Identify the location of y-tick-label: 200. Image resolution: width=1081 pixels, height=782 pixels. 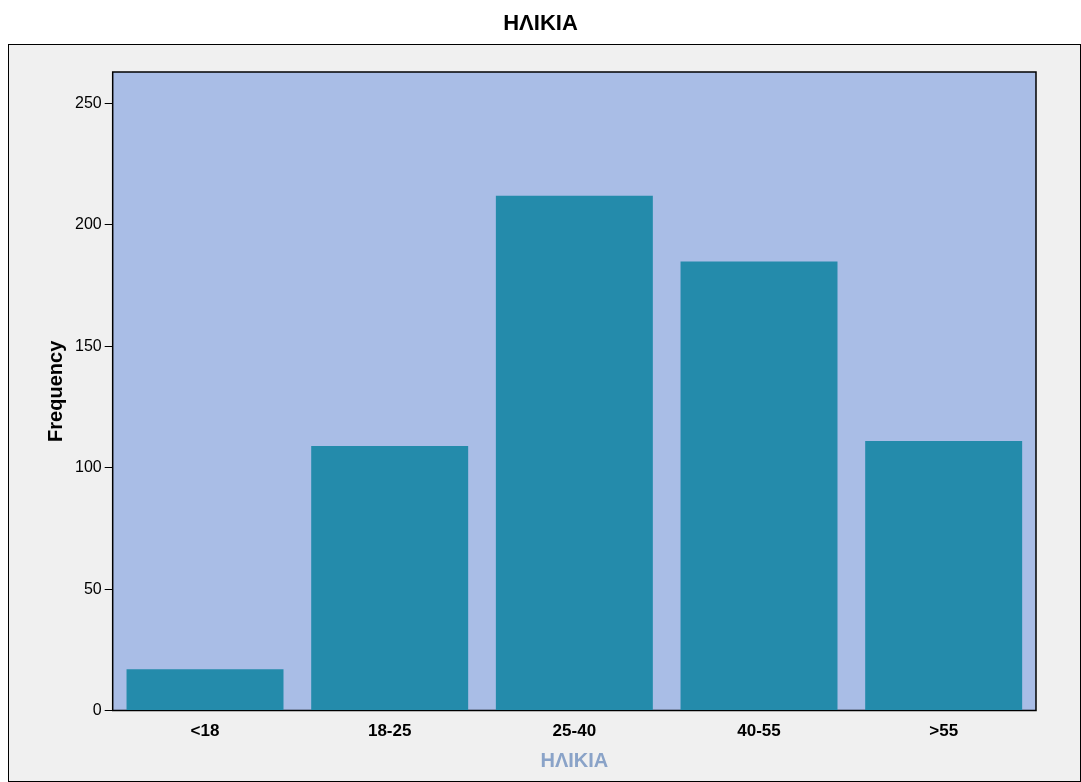
(88, 224).